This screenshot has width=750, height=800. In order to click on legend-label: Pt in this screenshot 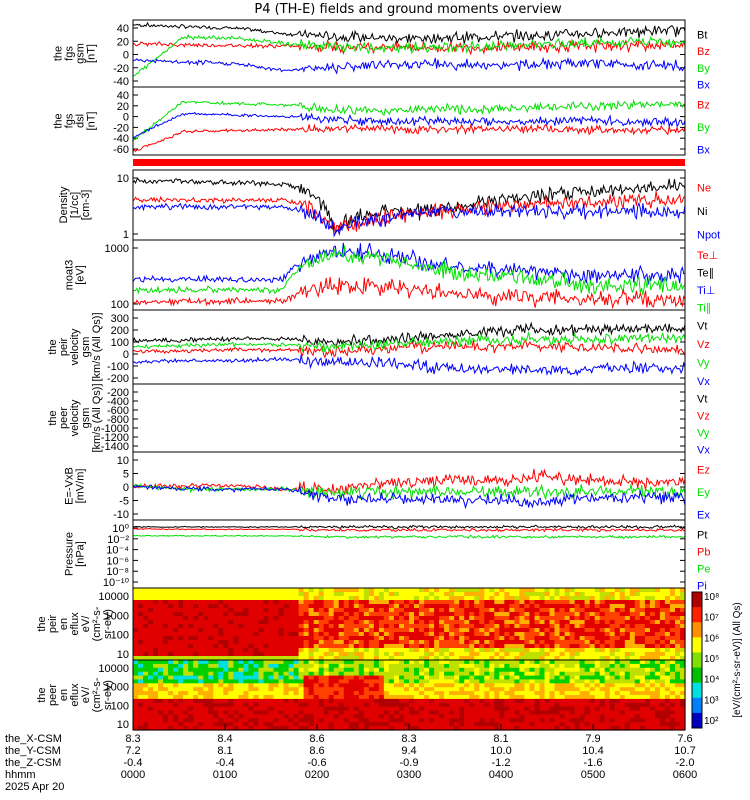, I will do `click(702, 536)`.